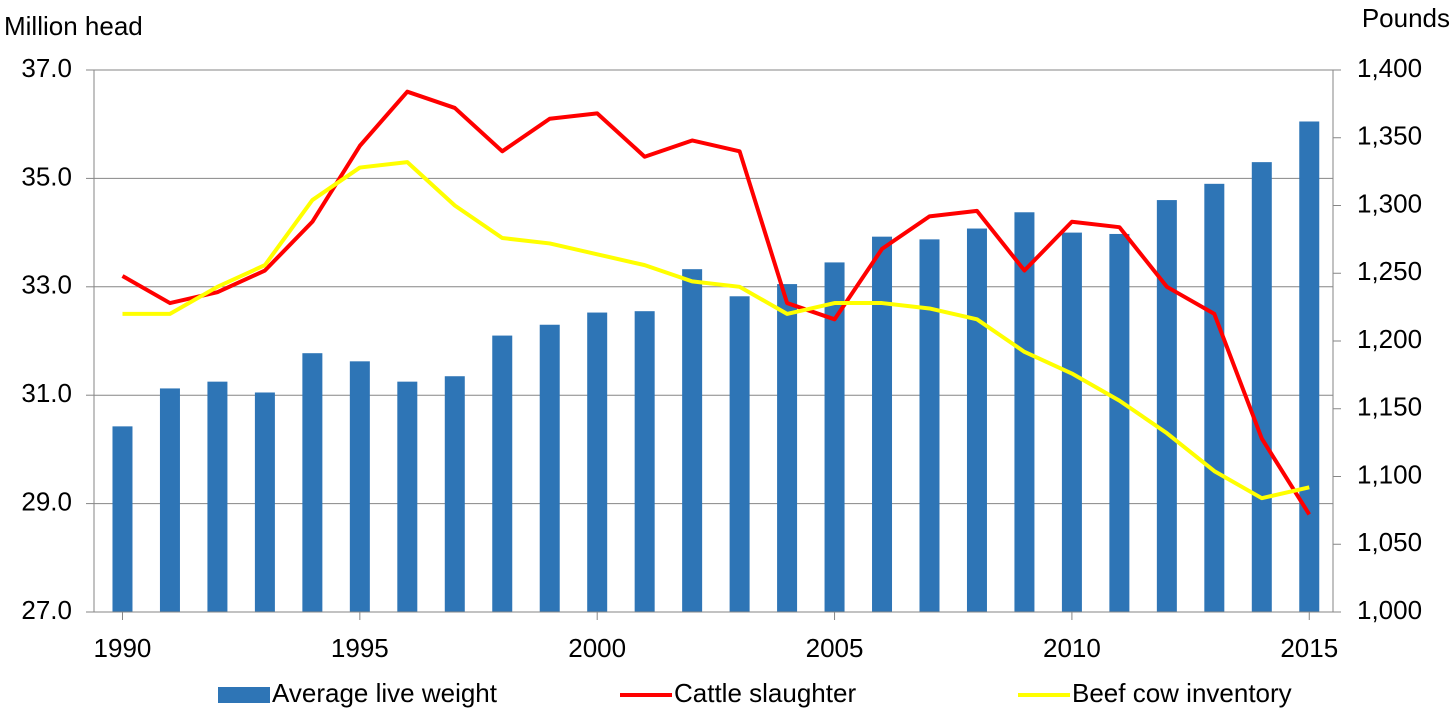  Describe the element at coordinates (46, 501) in the screenshot. I see `y-tick-label: 29.0` at that location.